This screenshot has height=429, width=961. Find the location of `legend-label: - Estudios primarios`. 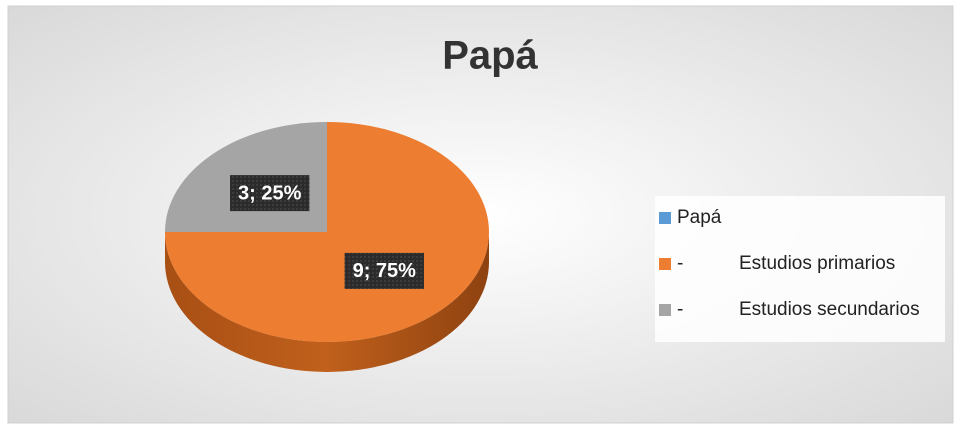

legend-label: - Estudios primarios is located at coordinates (786, 263).